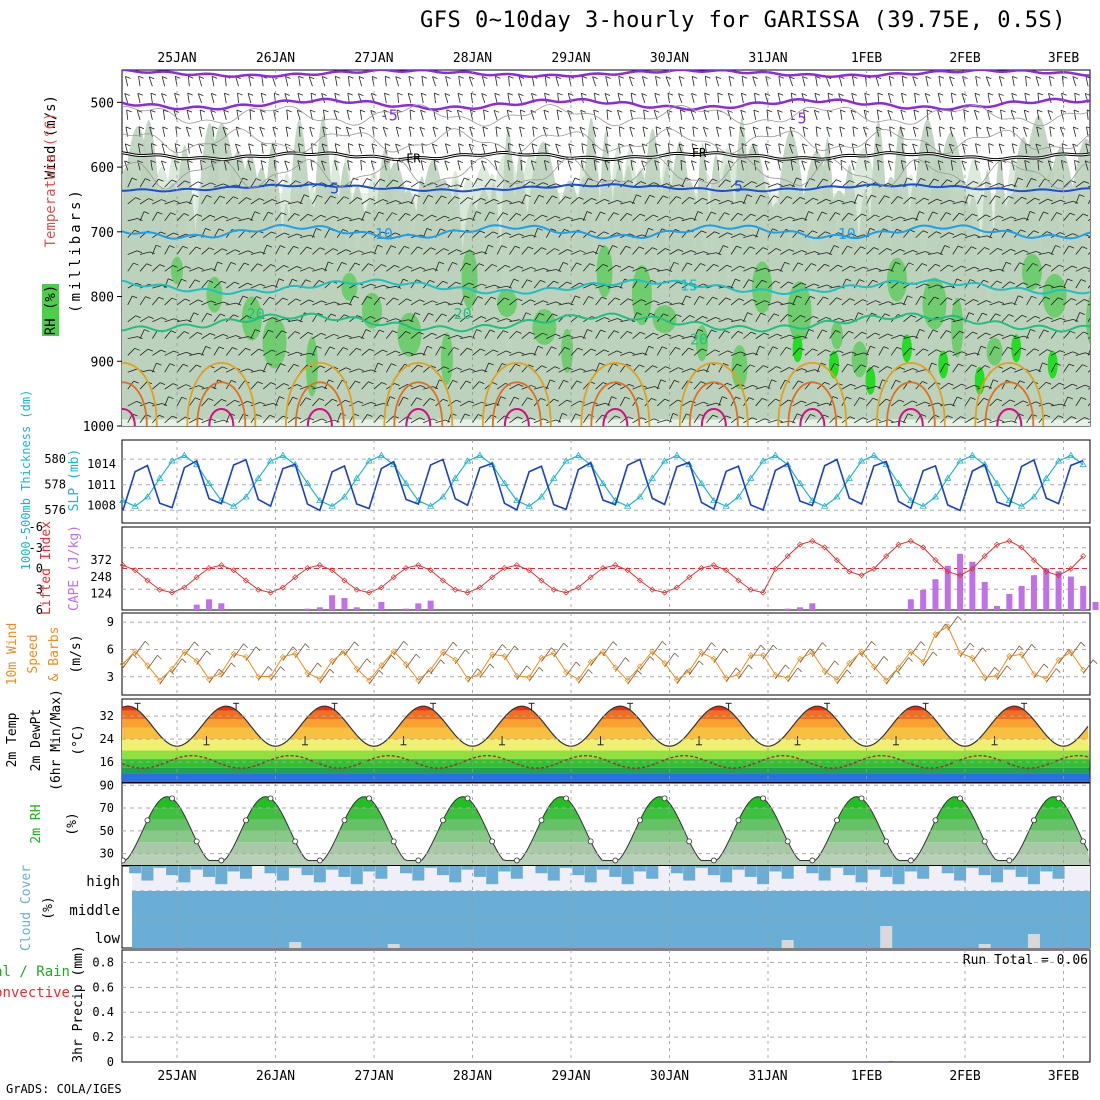 The image size is (1100, 1100). What do you see at coordinates (64, 1089) in the screenshot?
I see `credit-label: GrADS: COLA/IGES` at bounding box center [64, 1089].